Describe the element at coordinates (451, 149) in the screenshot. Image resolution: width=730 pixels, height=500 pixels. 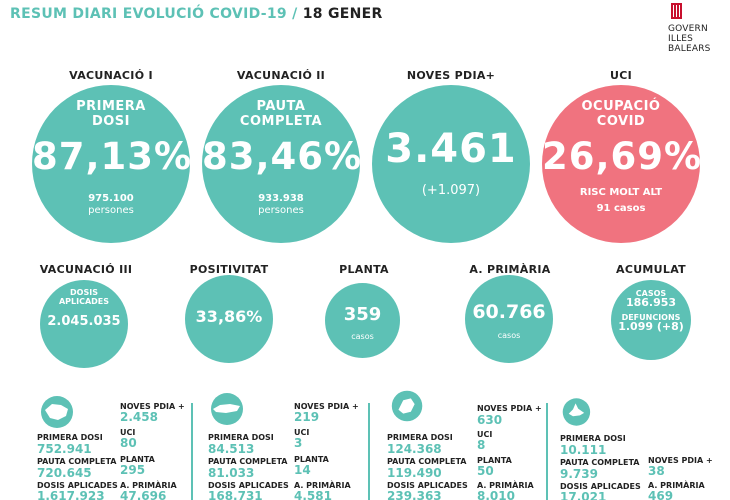
I see `noves-pdia-value: 3.461` at that location.